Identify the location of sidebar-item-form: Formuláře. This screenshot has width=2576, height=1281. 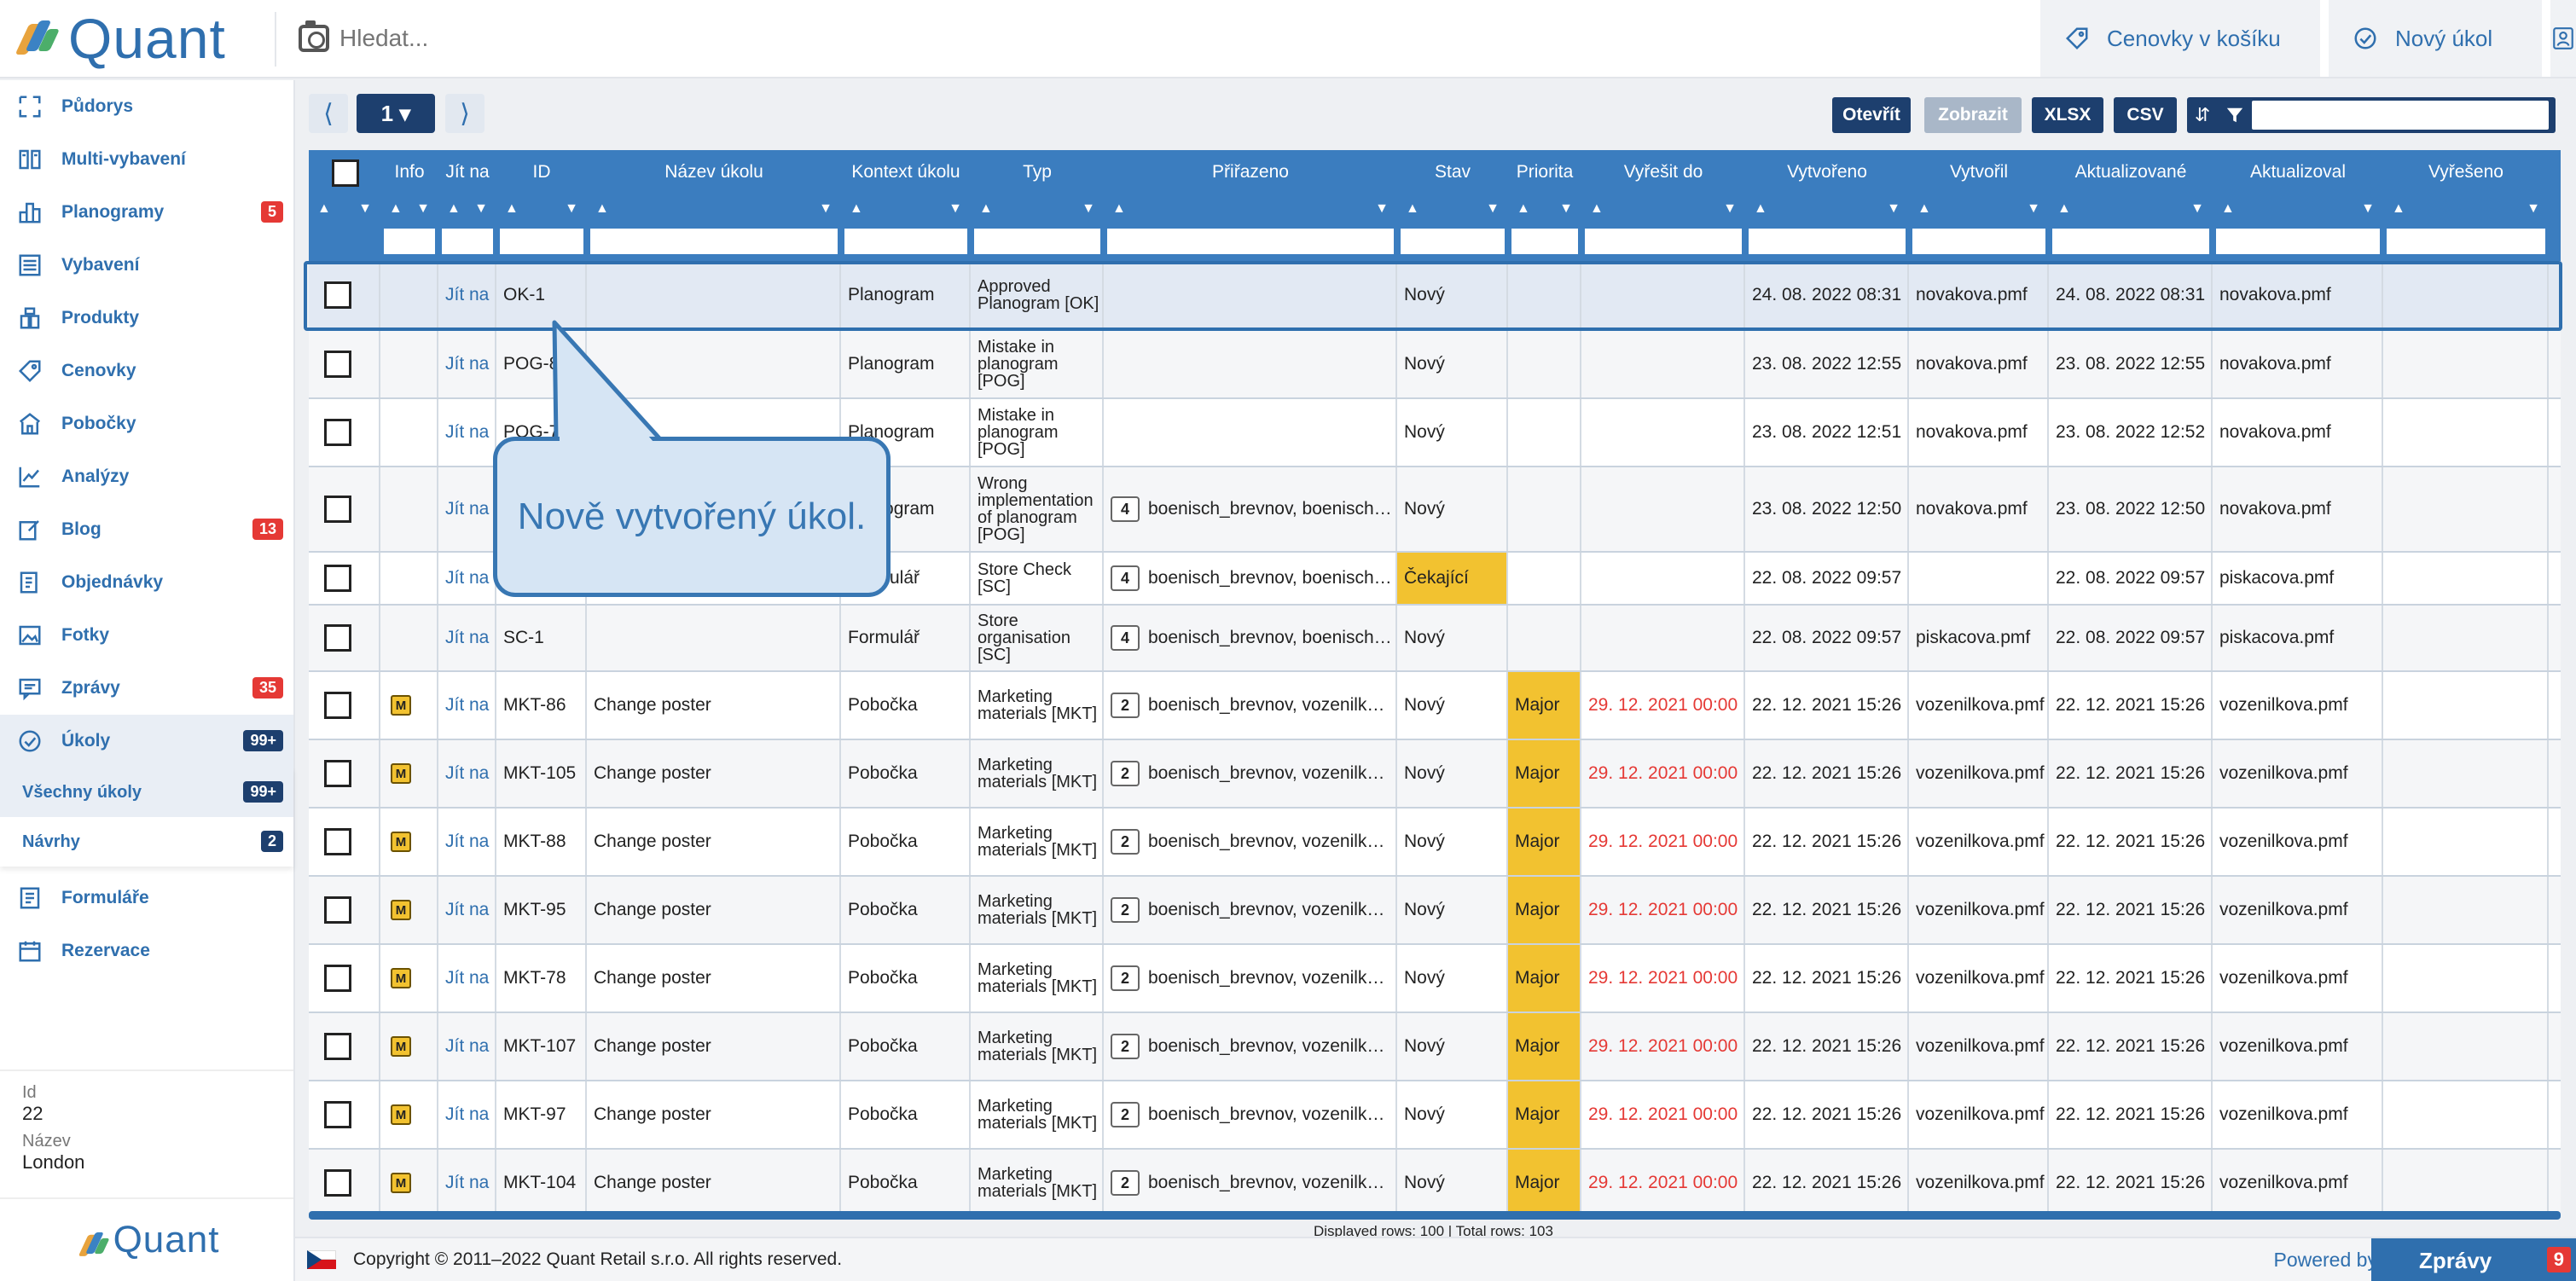
(146, 899).